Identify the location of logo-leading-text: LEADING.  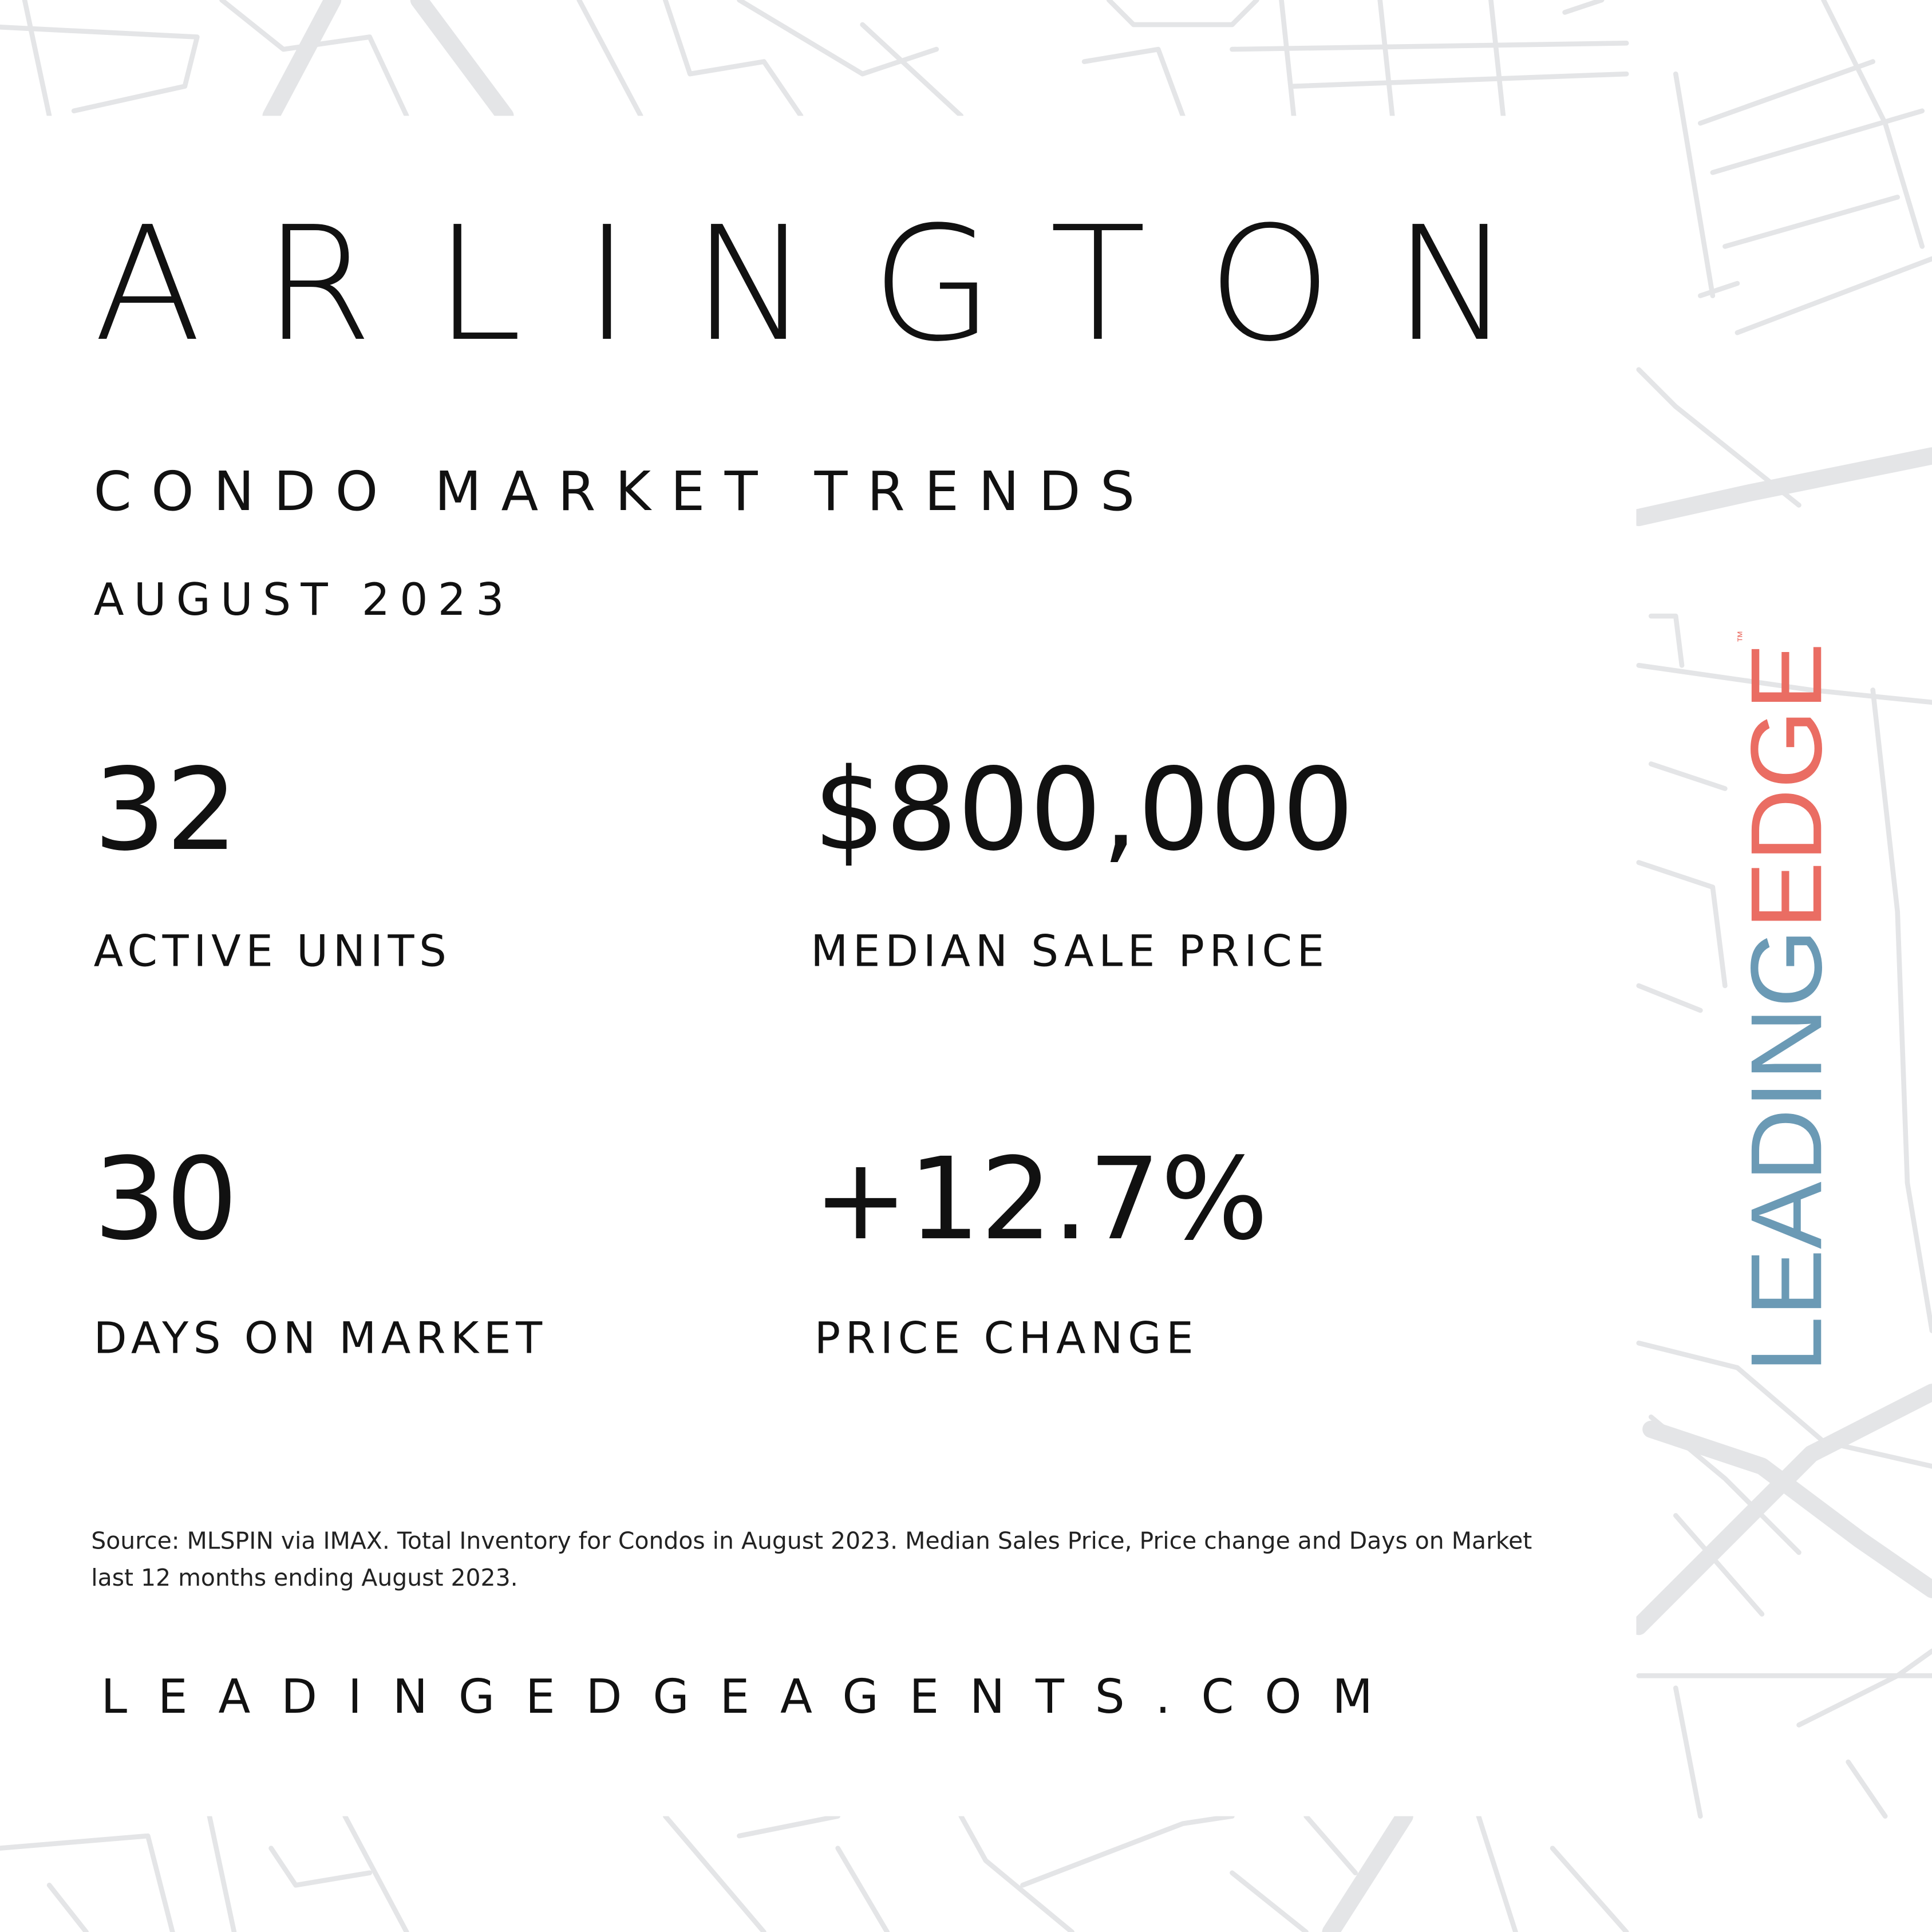
(1787, 1151).